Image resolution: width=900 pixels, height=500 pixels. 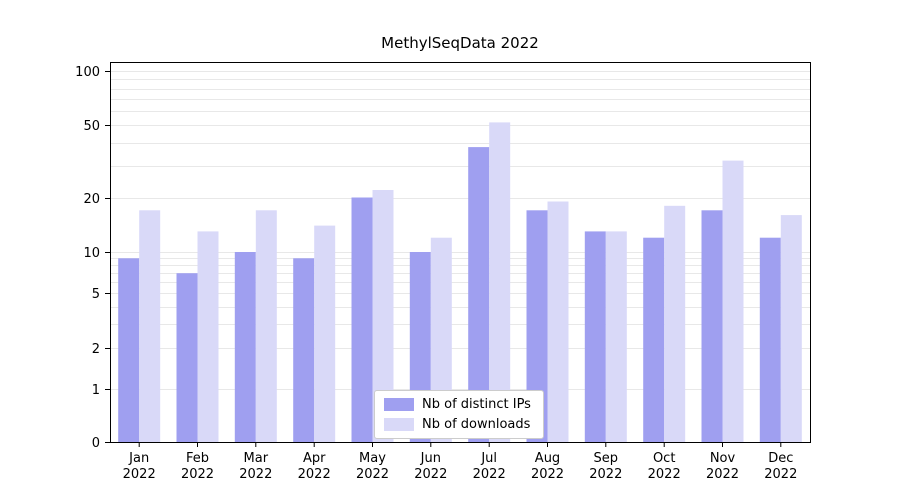 I want to click on bar-mar-downloads, so click(x=266, y=326).